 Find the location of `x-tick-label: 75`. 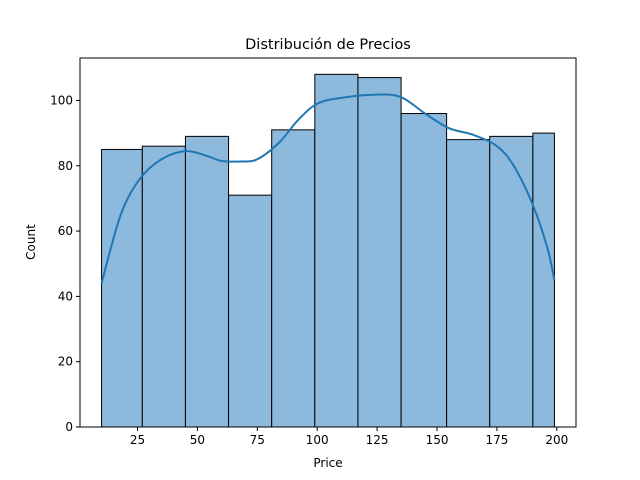

x-tick-label: 75 is located at coordinates (257, 440).